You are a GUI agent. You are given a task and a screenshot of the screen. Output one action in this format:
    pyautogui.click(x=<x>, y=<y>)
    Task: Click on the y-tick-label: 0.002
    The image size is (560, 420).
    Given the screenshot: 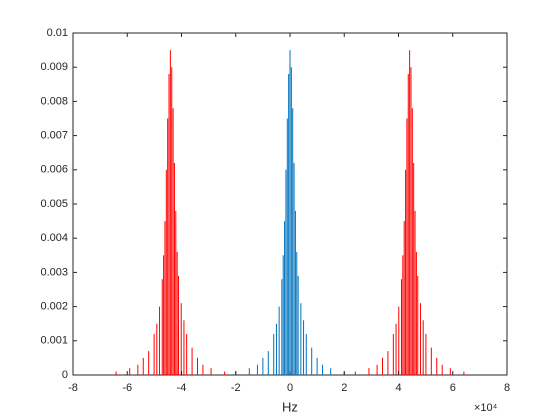 What is the action you would take?
    pyautogui.click(x=54, y=307)
    